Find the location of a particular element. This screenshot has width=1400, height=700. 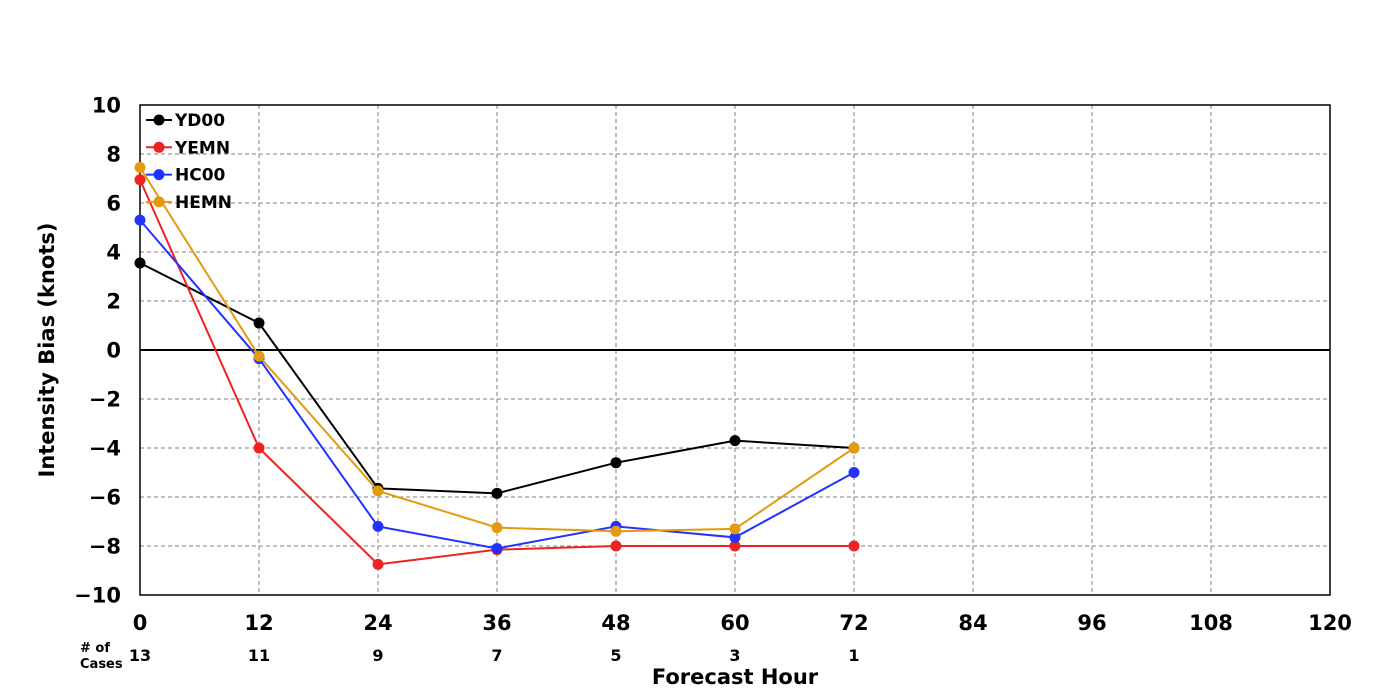

y-tick-label: 6 is located at coordinates (113, 204).